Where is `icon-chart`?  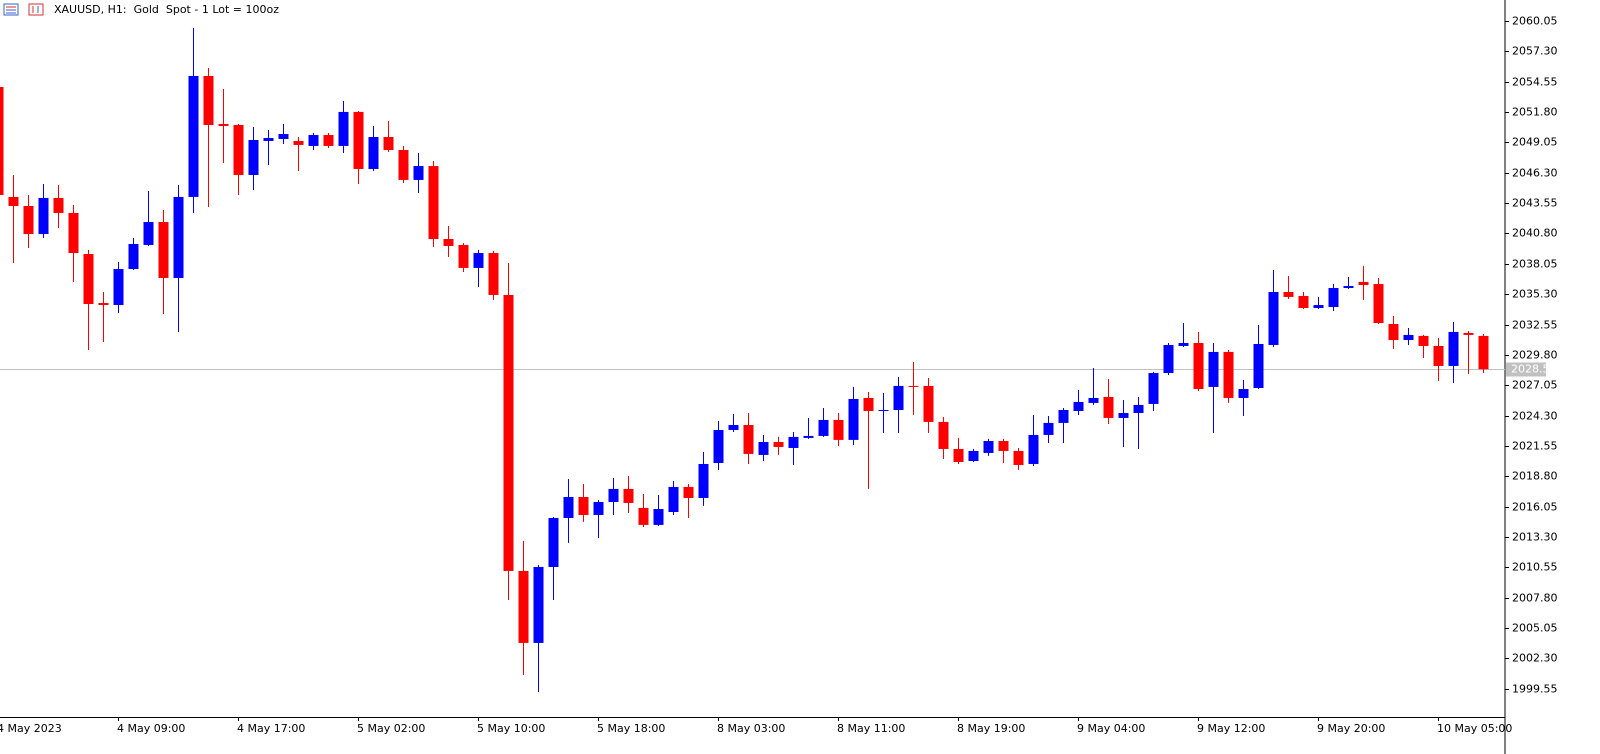
icon-chart is located at coordinates (36, 9).